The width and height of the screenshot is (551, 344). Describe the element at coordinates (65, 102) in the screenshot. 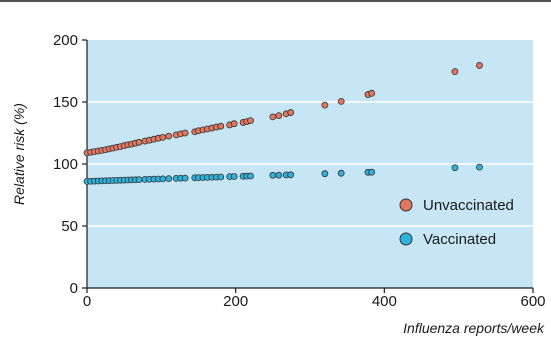

I see `y-tick-label: 150` at that location.